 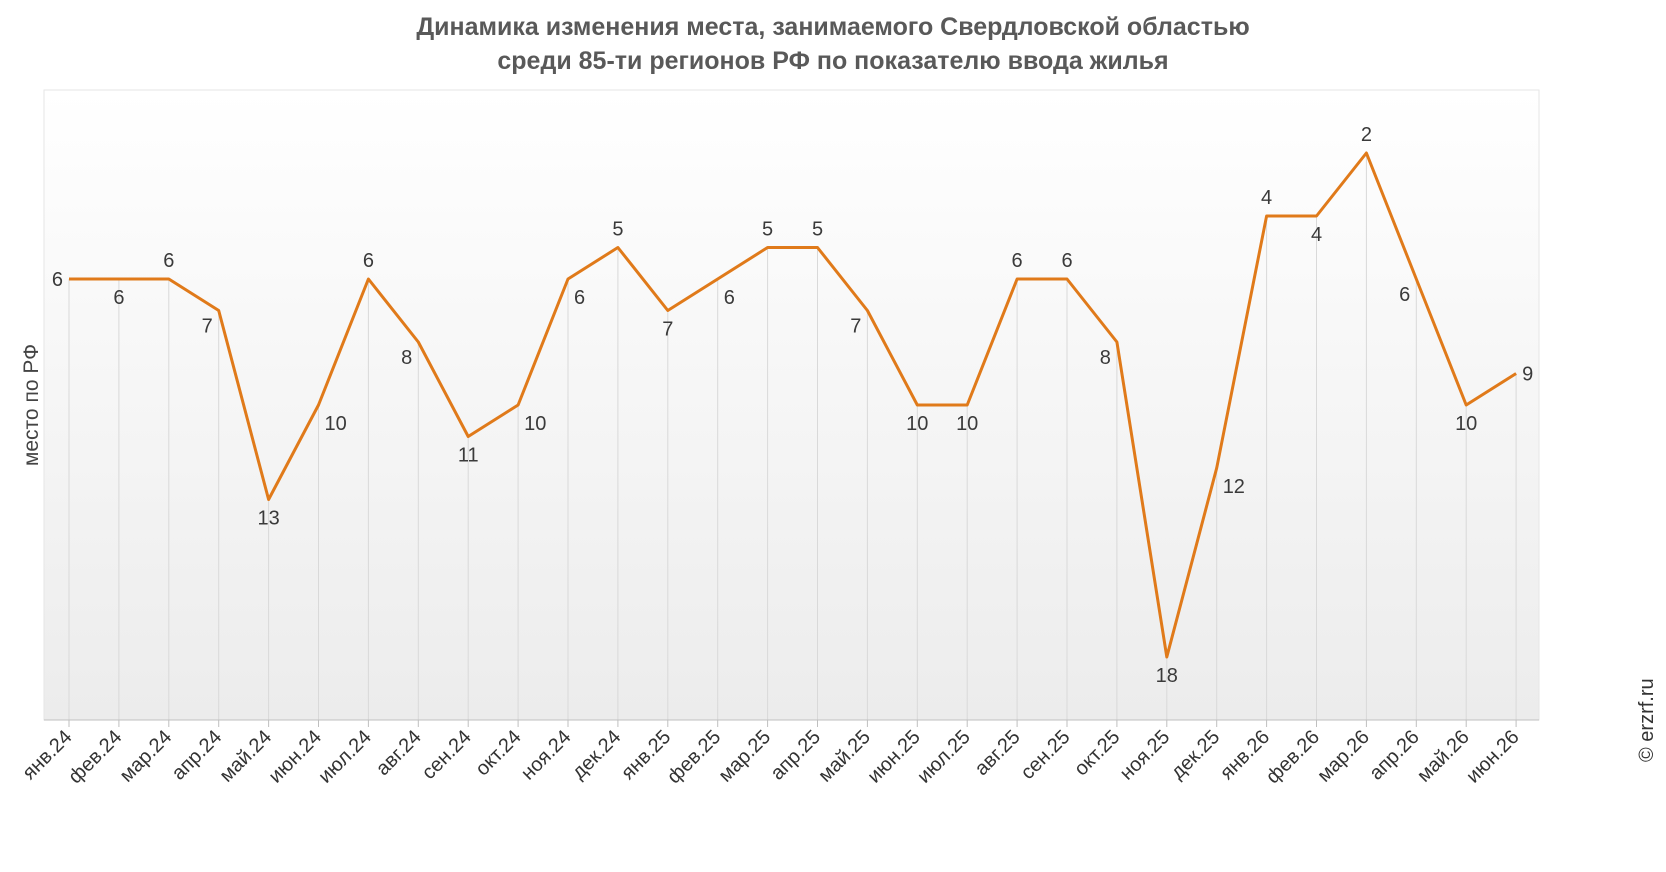 I want to click on x-tick-label: ноя.25, so click(x=1145, y=755).